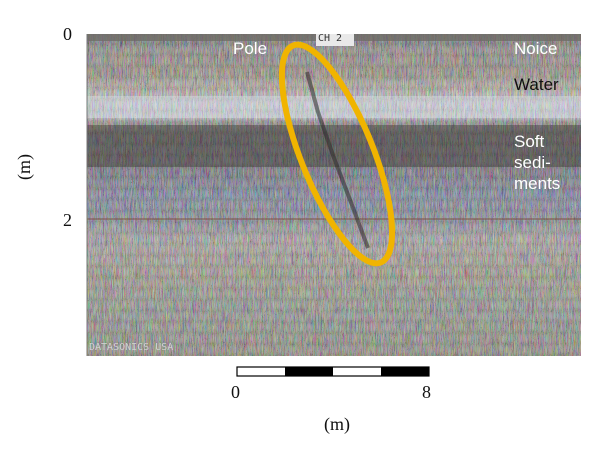 The width and height of the screenshot is (600, 458). What do you see at coordinates (67, 34) in the screenshot?
I see `y-tick-0: 0` at bounding box center [67, 34].